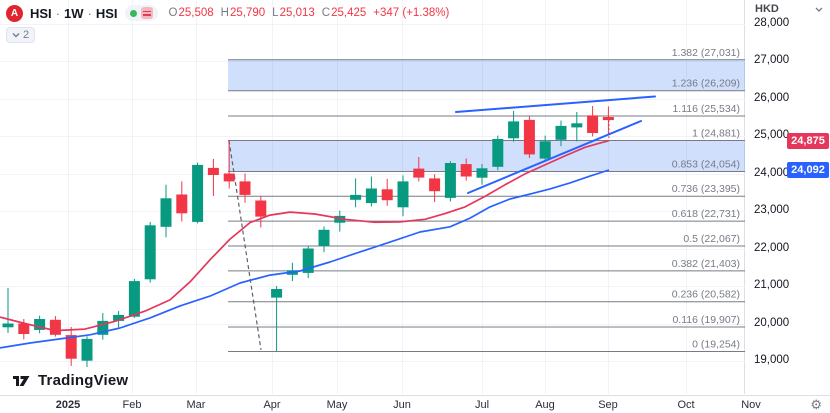  Describe the element at coordinates (41, 13) in the screenshot. I see `symbol-name: HSI` at that location.